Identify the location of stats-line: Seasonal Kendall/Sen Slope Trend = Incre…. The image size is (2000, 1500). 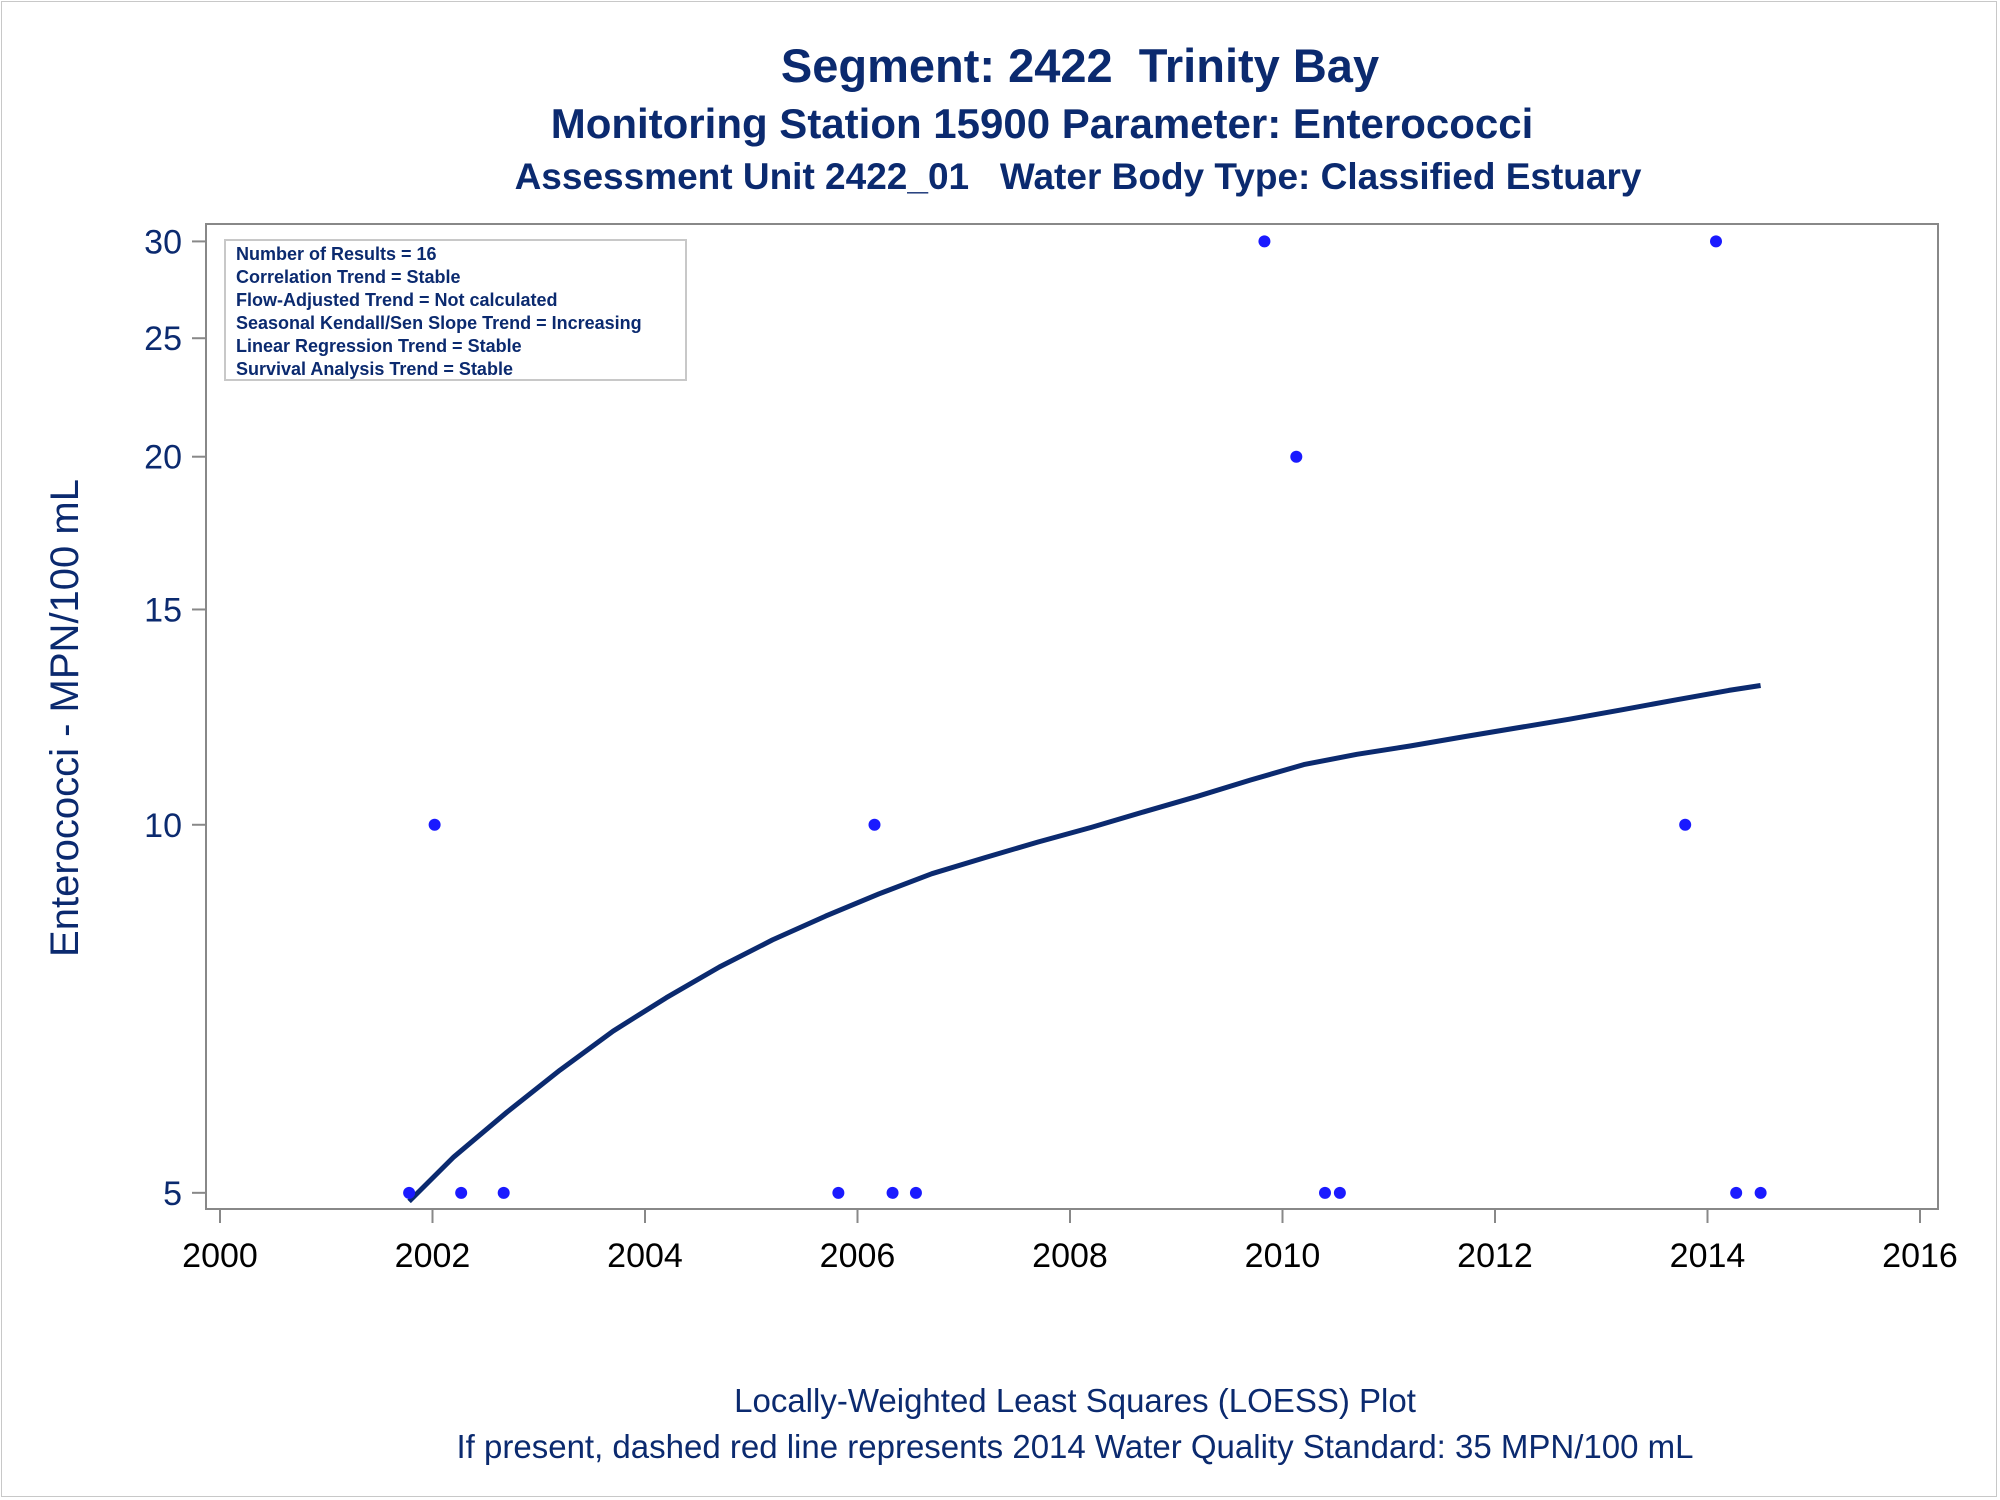
(439, 323).